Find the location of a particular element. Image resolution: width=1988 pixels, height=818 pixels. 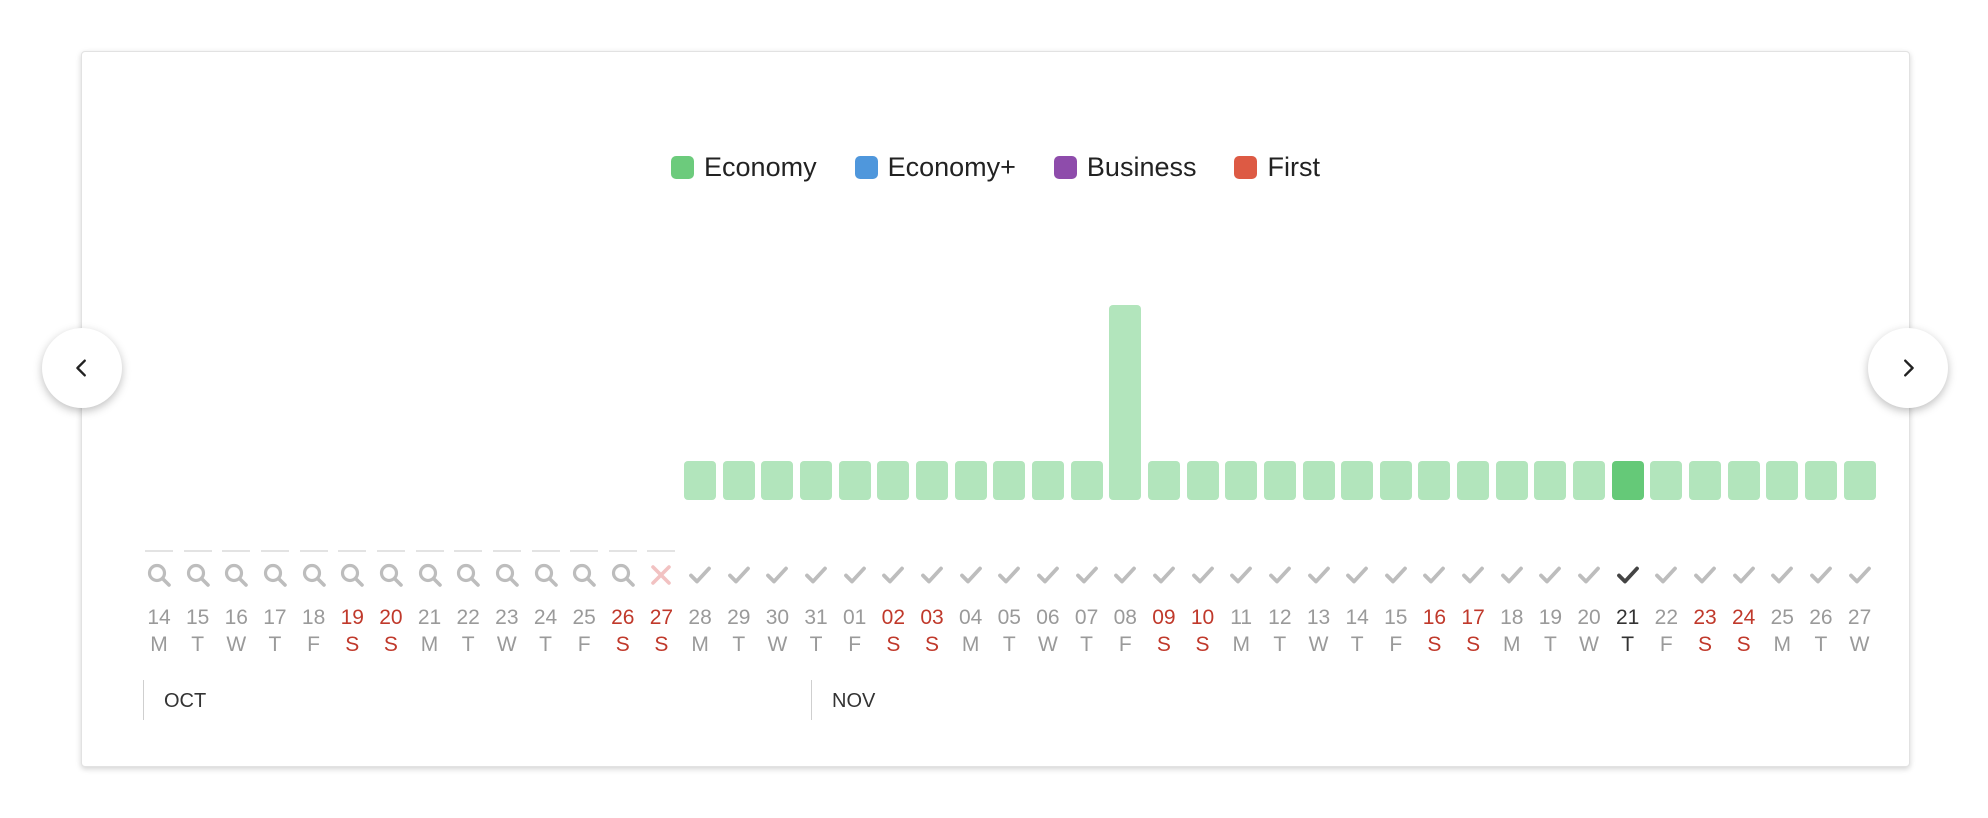

legend-item-economy-plus: Economy+ is located at coordinates (935, 167).